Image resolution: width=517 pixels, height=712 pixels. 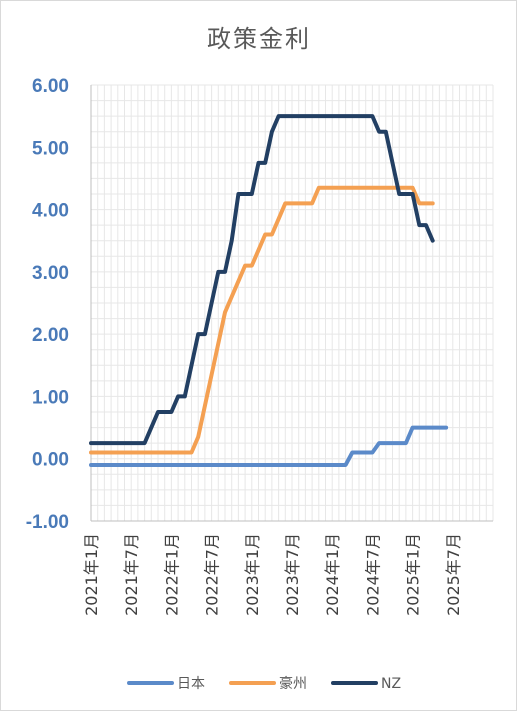 I want to click on y-tick-label: 6.00, so click(x=50, y=86).